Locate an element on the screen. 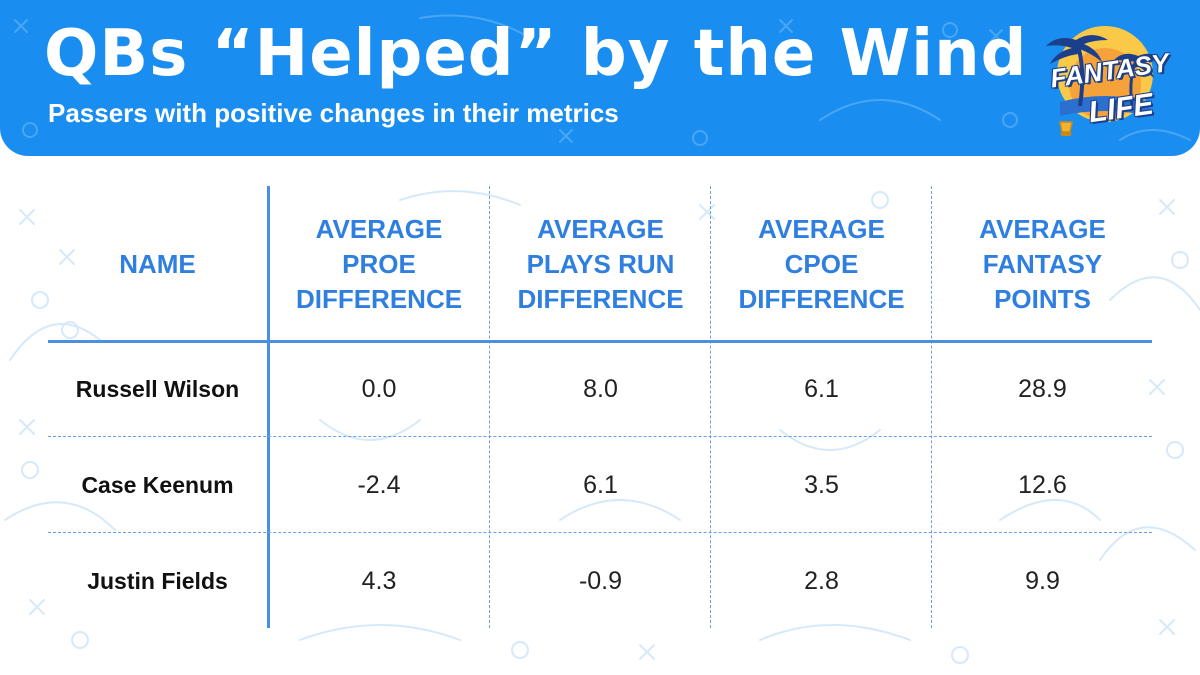  fantasy-points-cell: 28.9 is located at coordinates (1042, 388).